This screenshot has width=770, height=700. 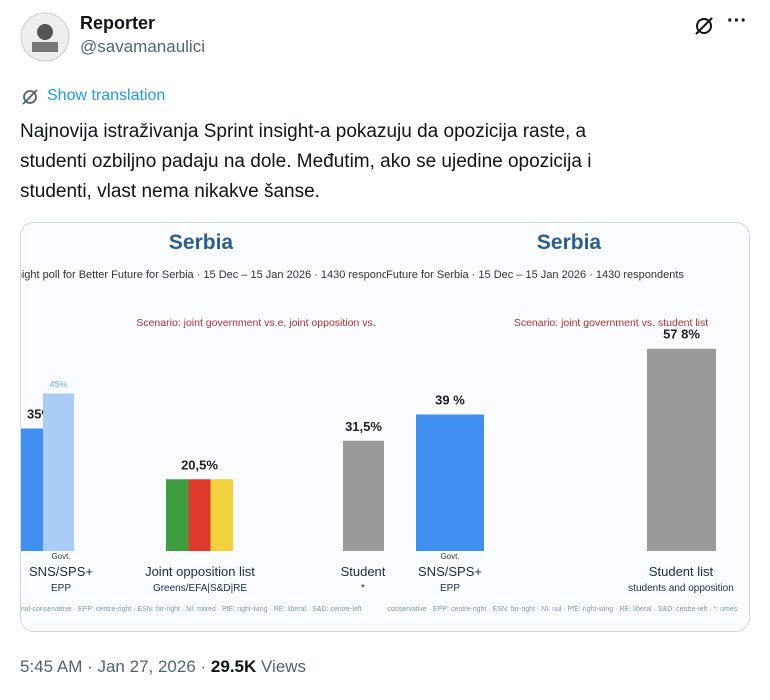 What do you see at coordinates (363, 588) in the screenshot?
I see `bar-sublabel: *` at bounding box center [363, 588].